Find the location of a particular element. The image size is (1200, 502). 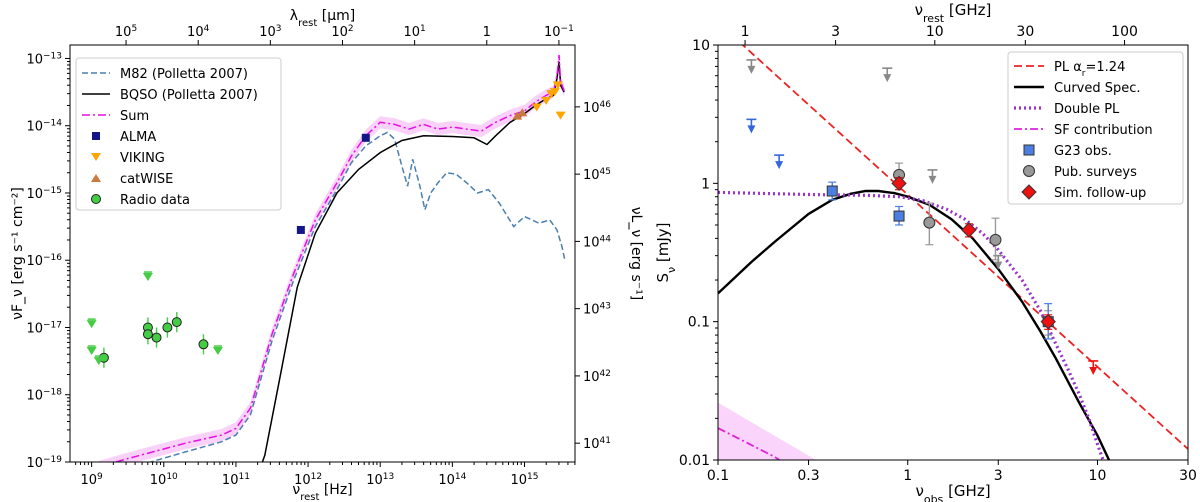

left-y-tick-label: 10−14 is located at coordinates (44, 127).